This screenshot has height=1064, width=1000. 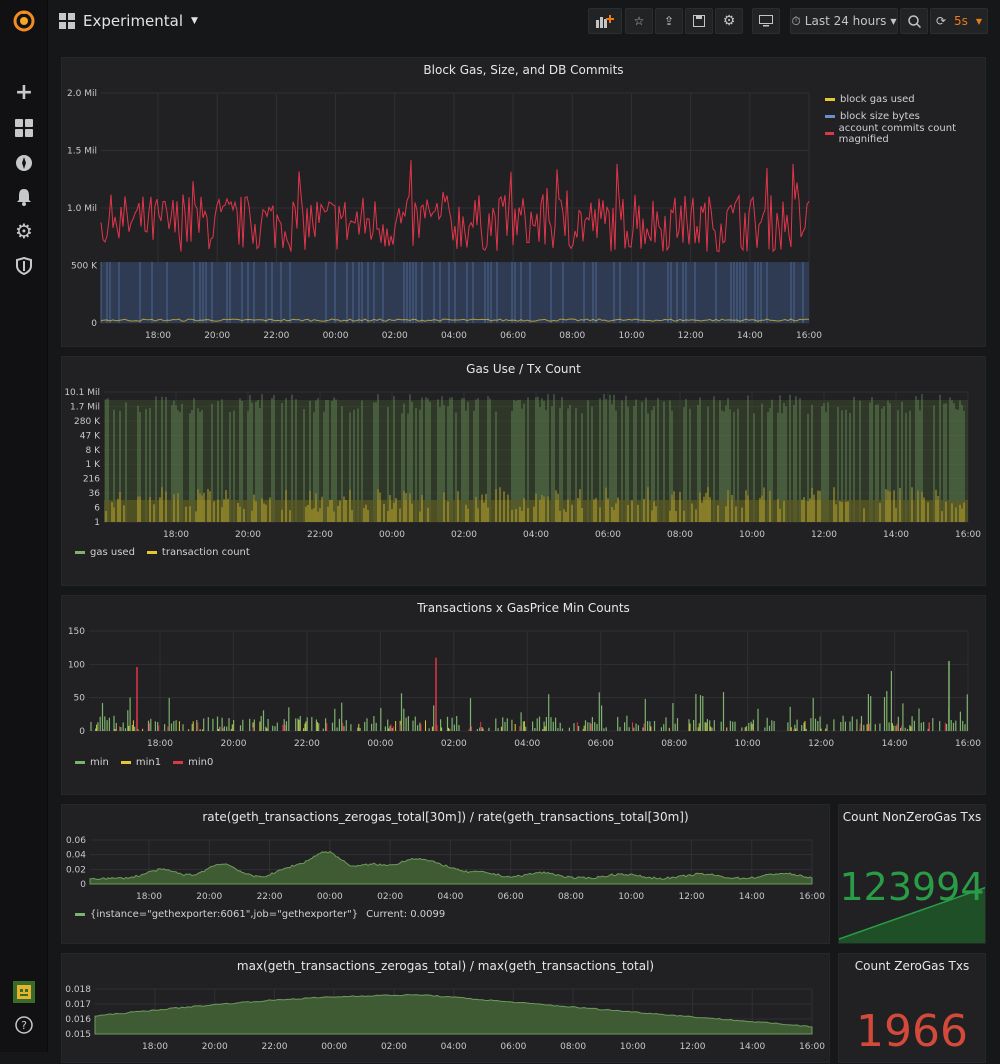 I want to click on save-icon, so click(x=699, y=21).